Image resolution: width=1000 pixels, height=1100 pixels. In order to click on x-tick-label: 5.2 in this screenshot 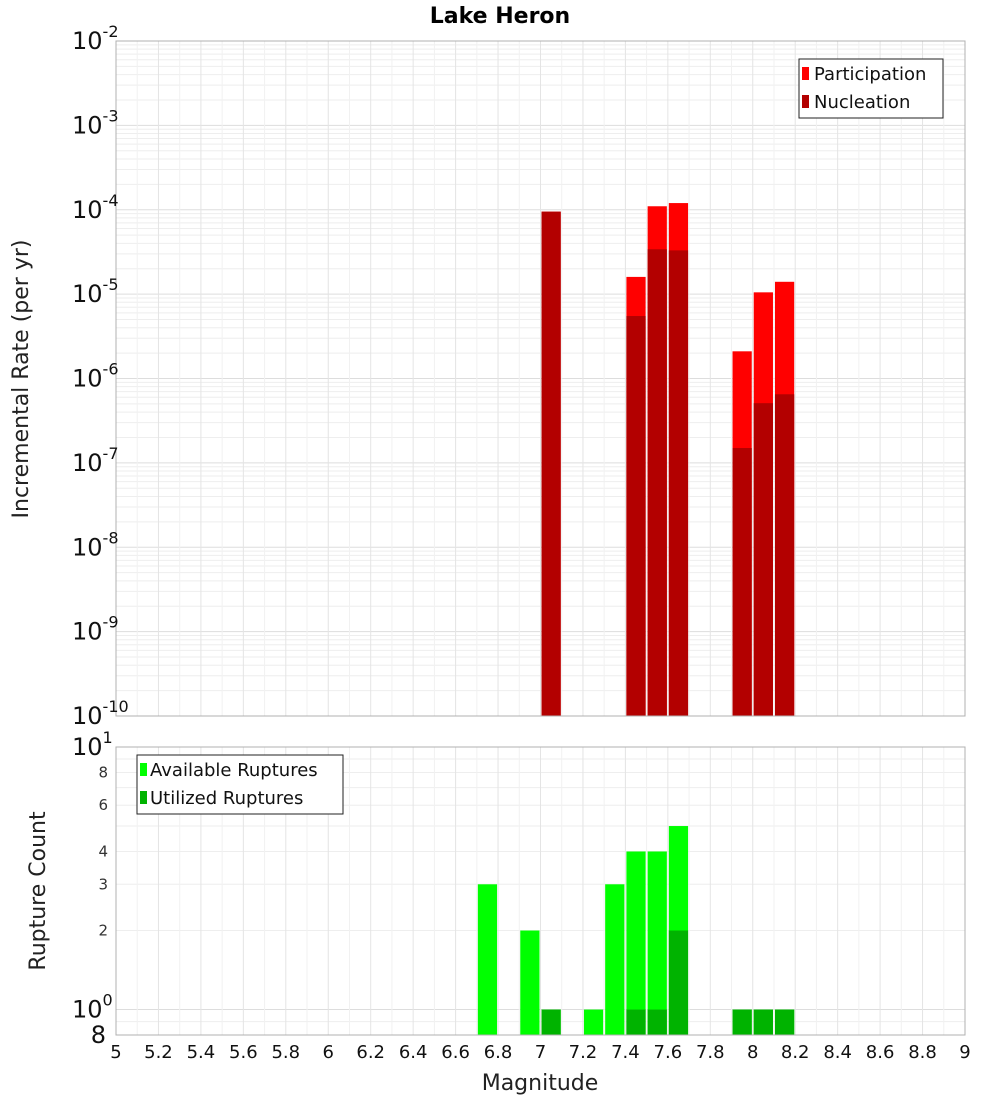, I will do `click(158, 1052)`.